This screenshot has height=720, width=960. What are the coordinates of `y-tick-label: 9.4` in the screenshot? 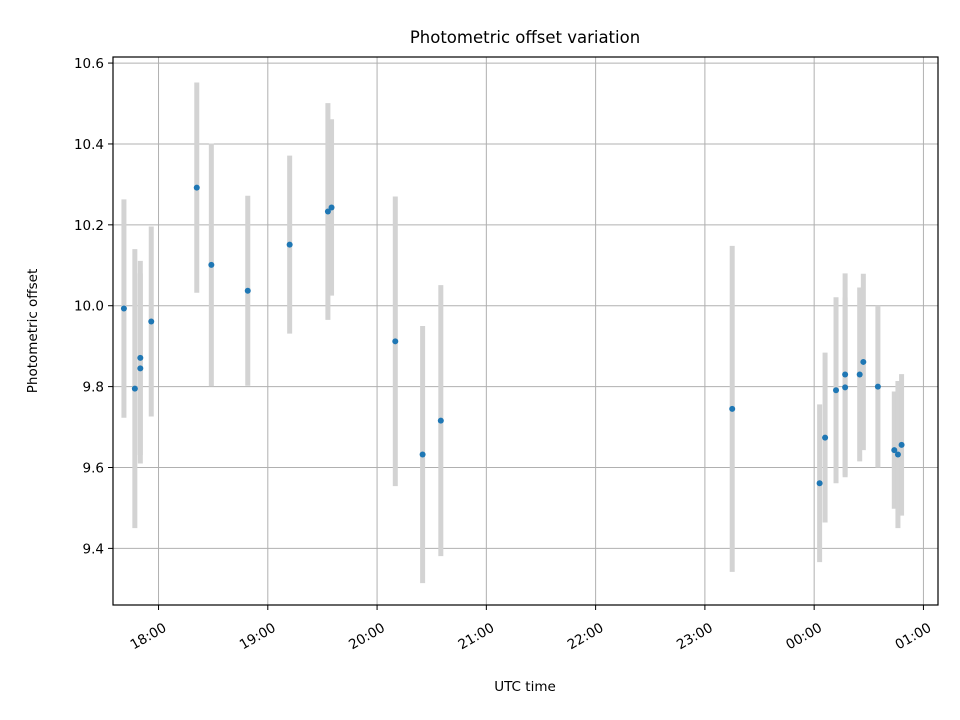 It's located at (93, 549).